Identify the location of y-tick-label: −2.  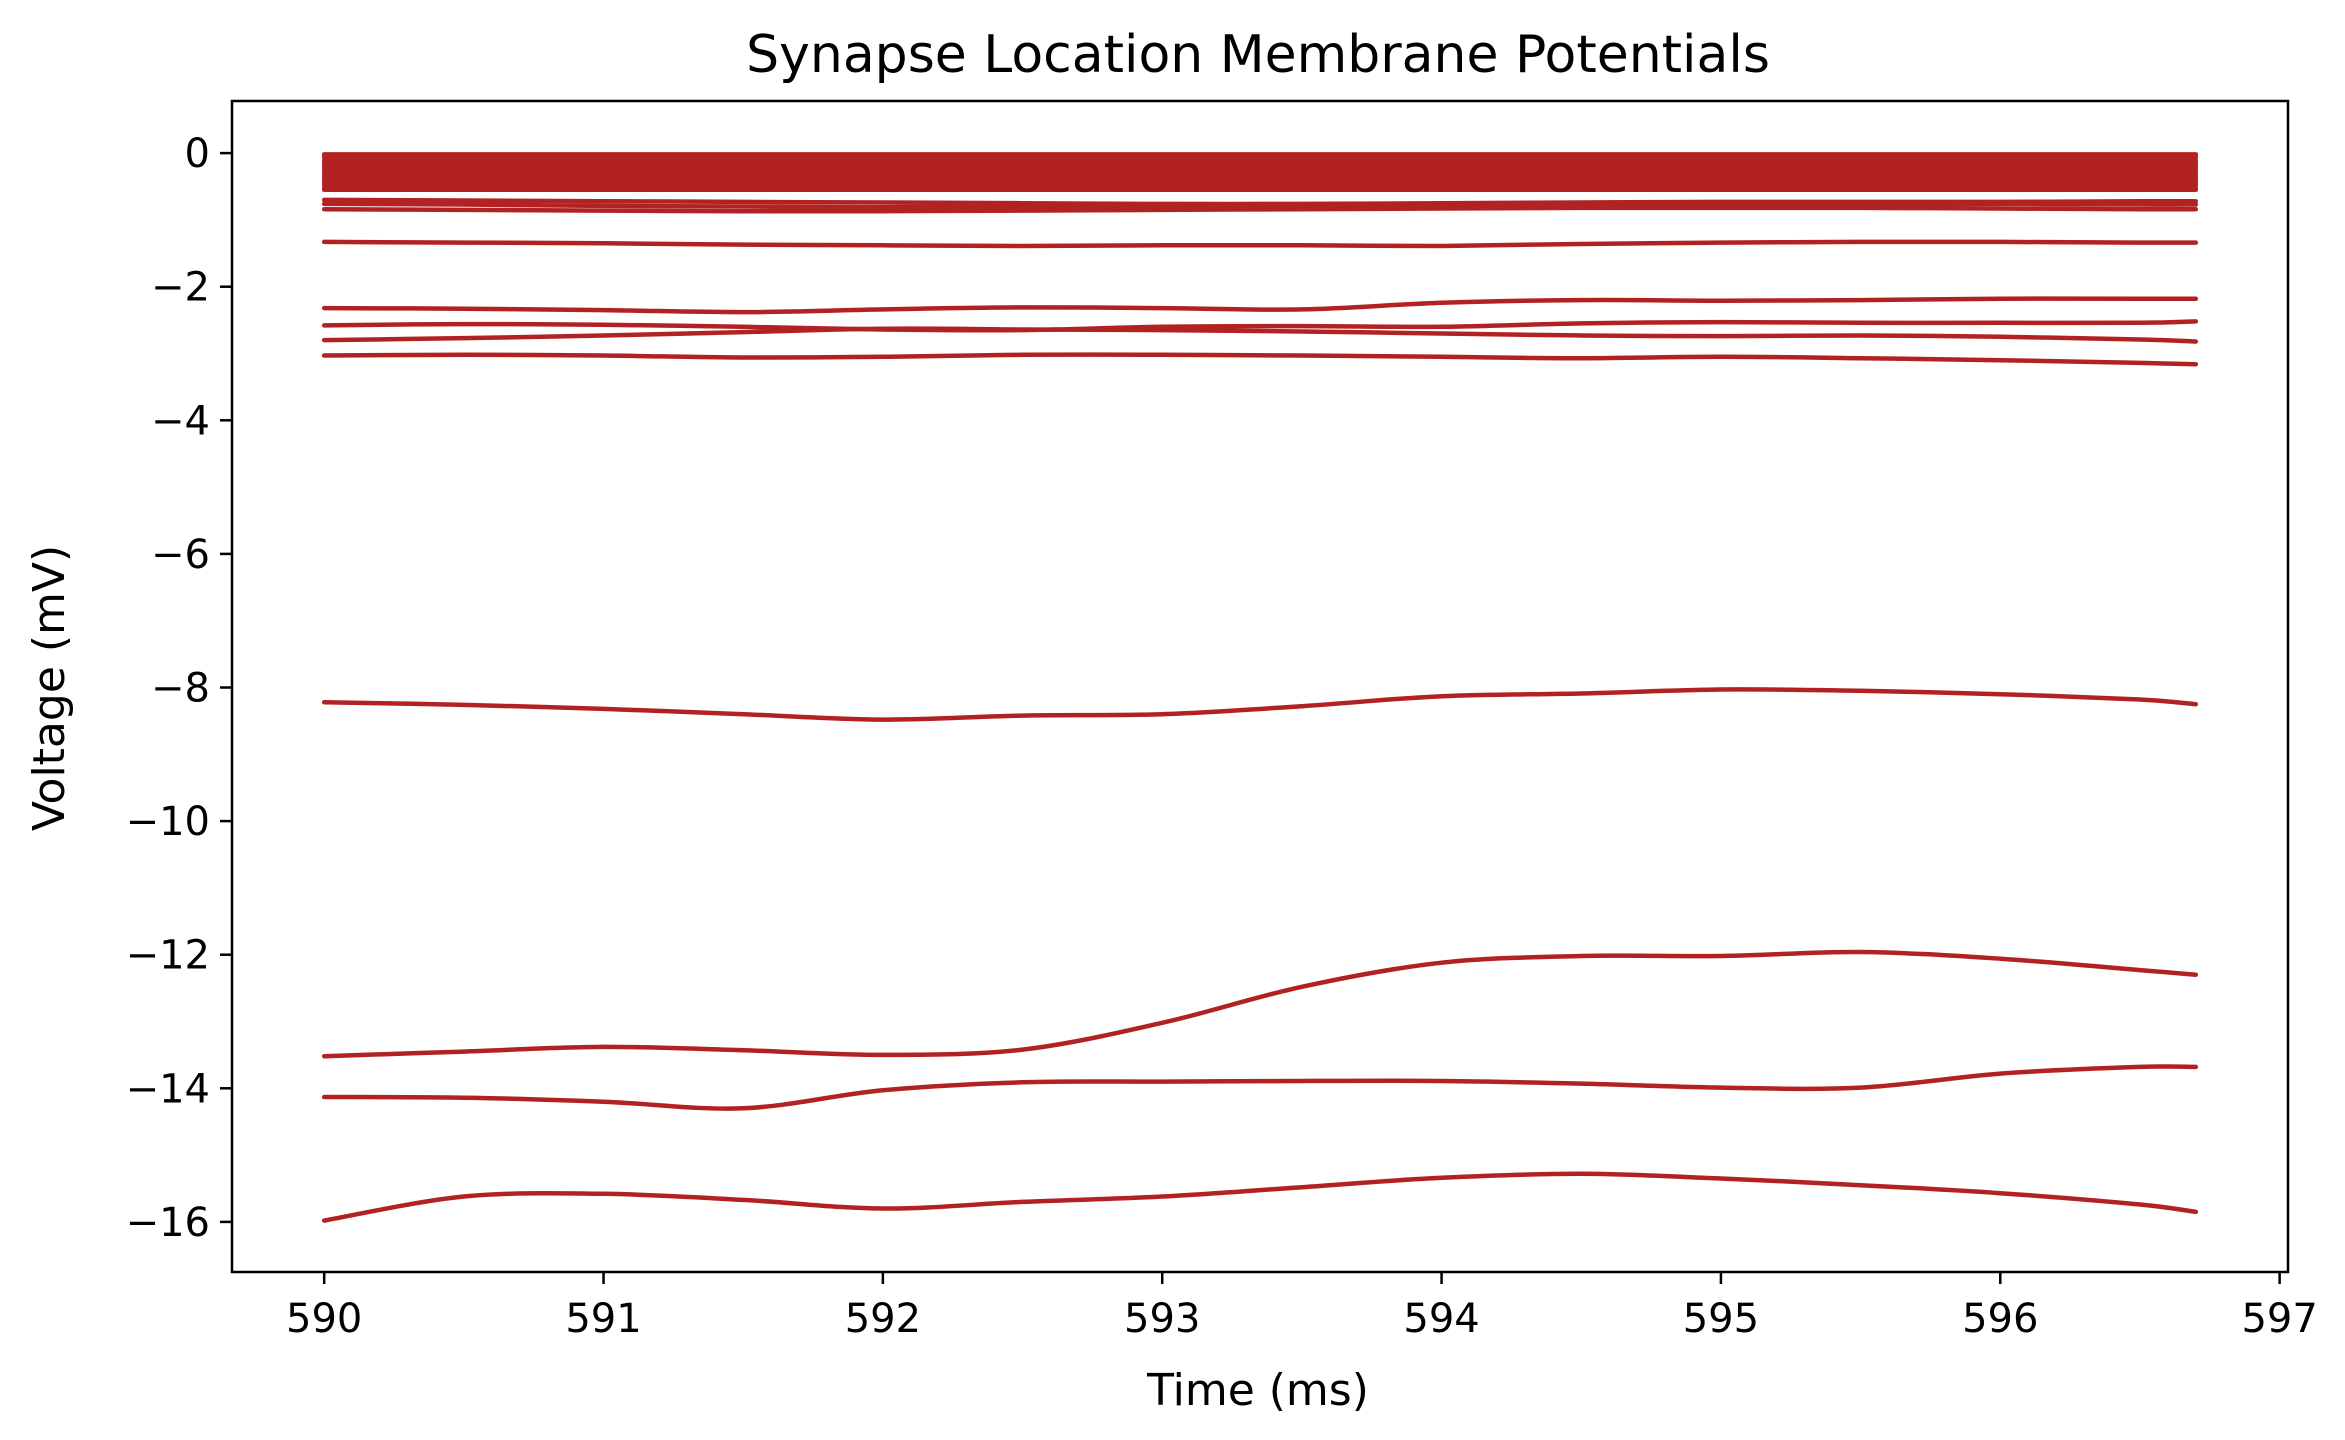
(180, 288).